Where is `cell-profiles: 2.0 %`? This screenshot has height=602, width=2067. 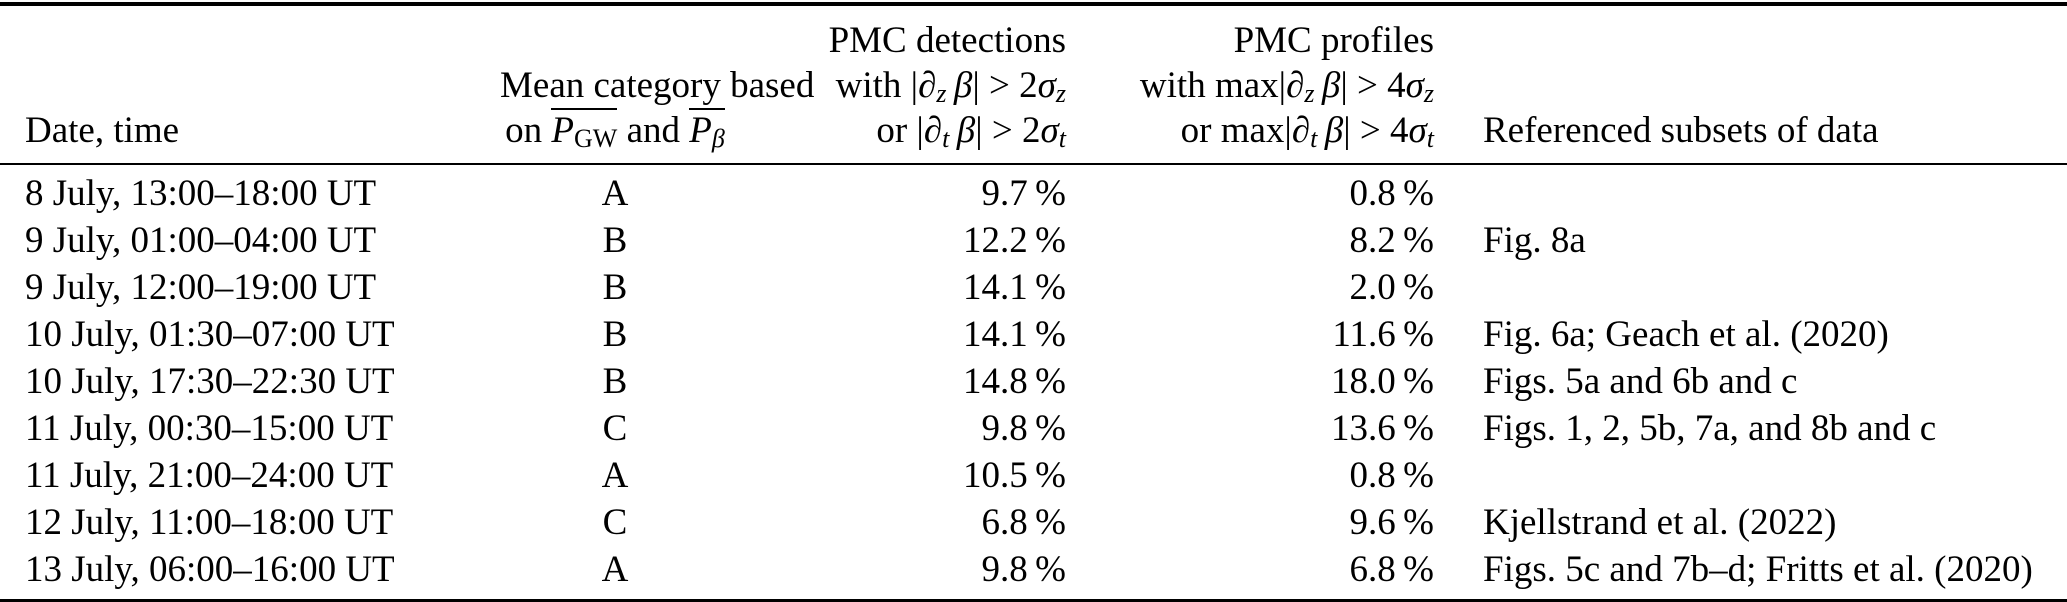 cell-profiles: 2.0 % is located at coordinates (1391, 287).